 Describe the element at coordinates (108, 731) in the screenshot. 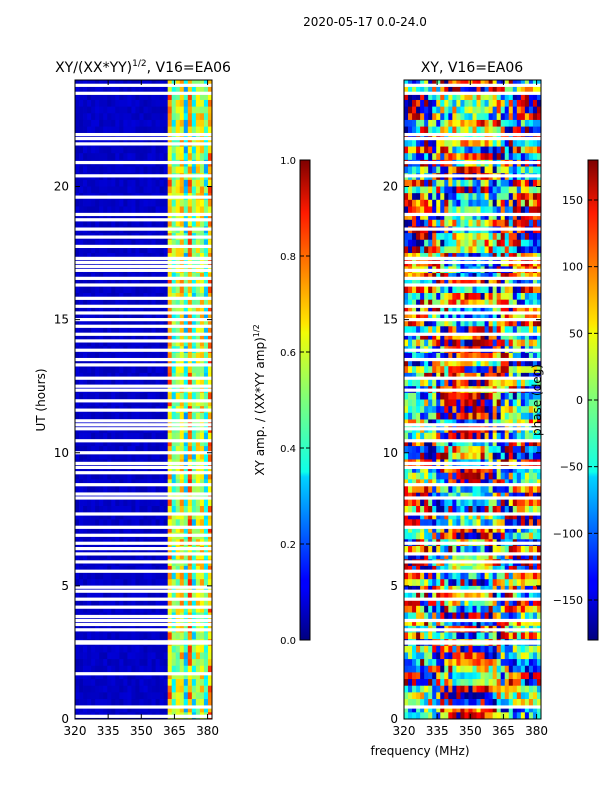

I see `x-tick-label: 335` at that location.